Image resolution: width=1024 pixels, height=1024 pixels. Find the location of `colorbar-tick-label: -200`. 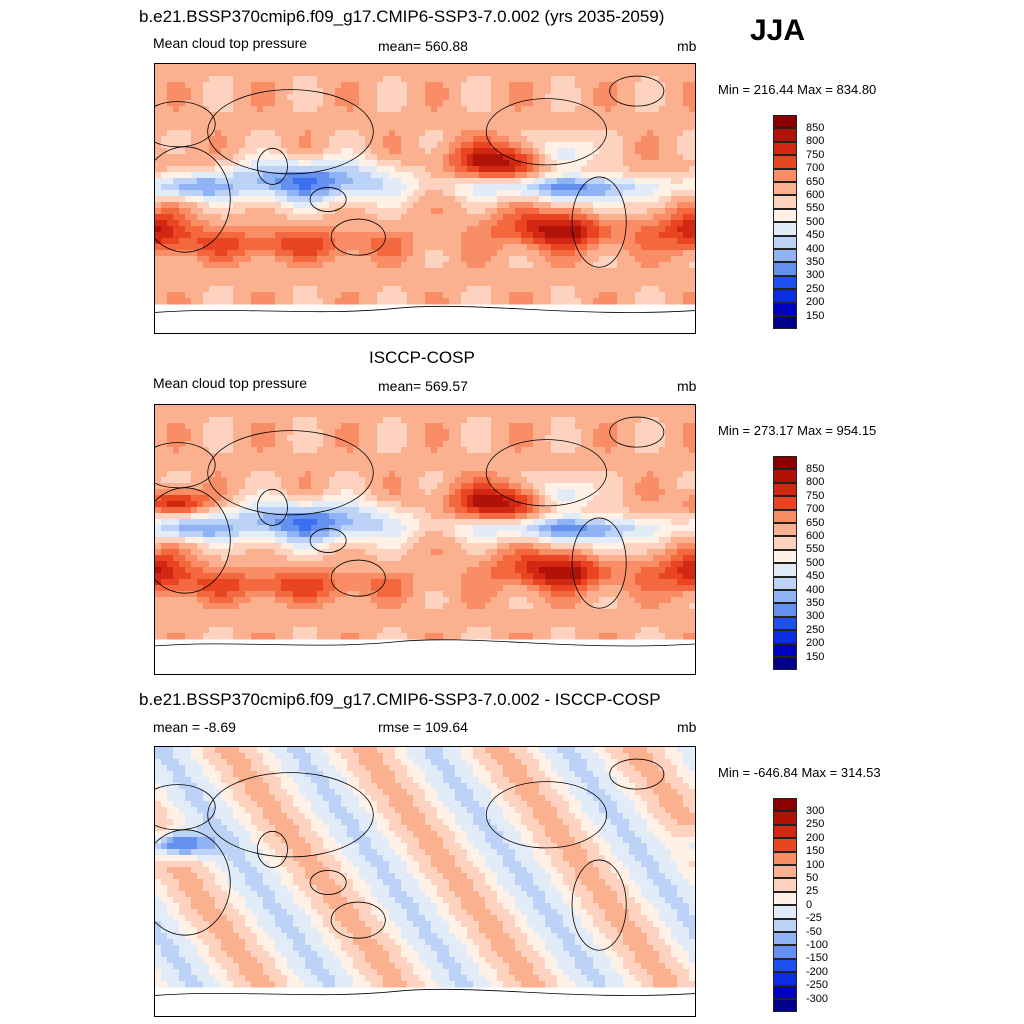

colorbar-tick-label: -200 is located at coordinates (817, 971).